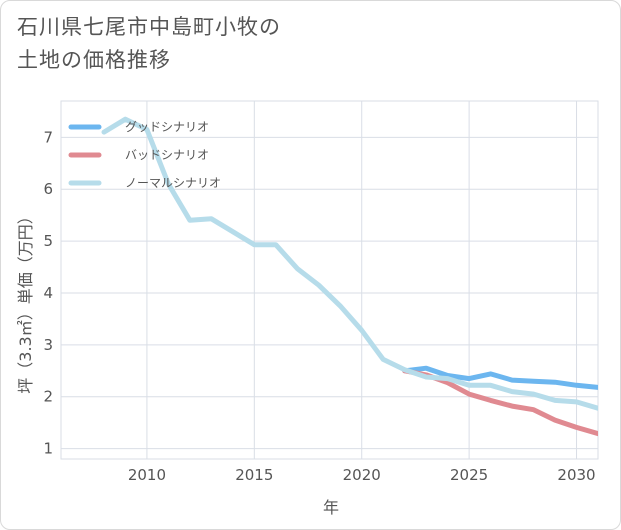 The height and width of the screenshot is (530, 621). What do you see at coordinates (149, 44) in the screenshot?
I see `chart-title: 石川県七尾市中島町小牧の 土地の価格推移` at bounding box center [149, 44].